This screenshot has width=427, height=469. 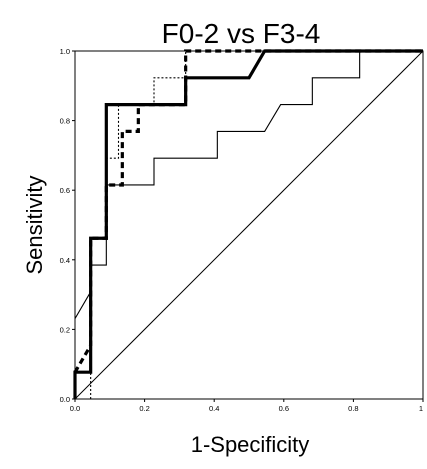 What do you see at coordinates (421, 408) in the screenshot?
I see `x-tick-label: 1` at bounding box center [421, 408].